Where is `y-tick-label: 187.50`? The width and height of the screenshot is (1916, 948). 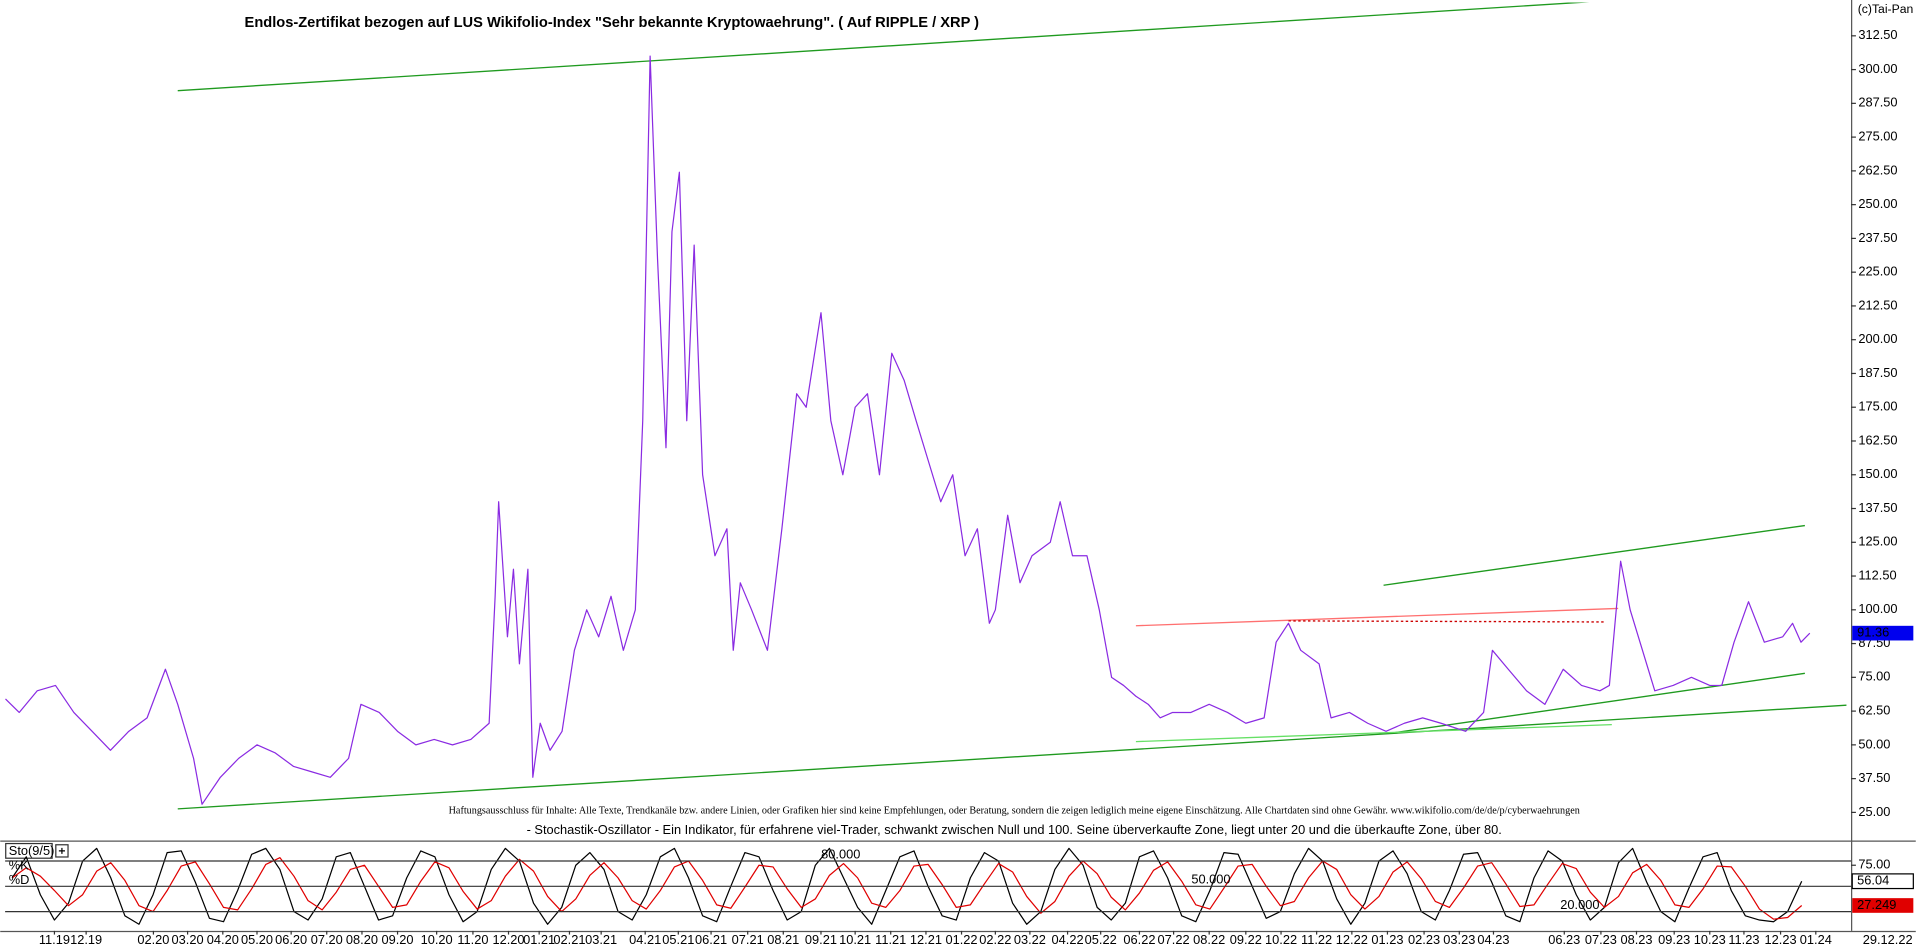 y-tick-label: 187.50 is located at coordinates (1877, 372).